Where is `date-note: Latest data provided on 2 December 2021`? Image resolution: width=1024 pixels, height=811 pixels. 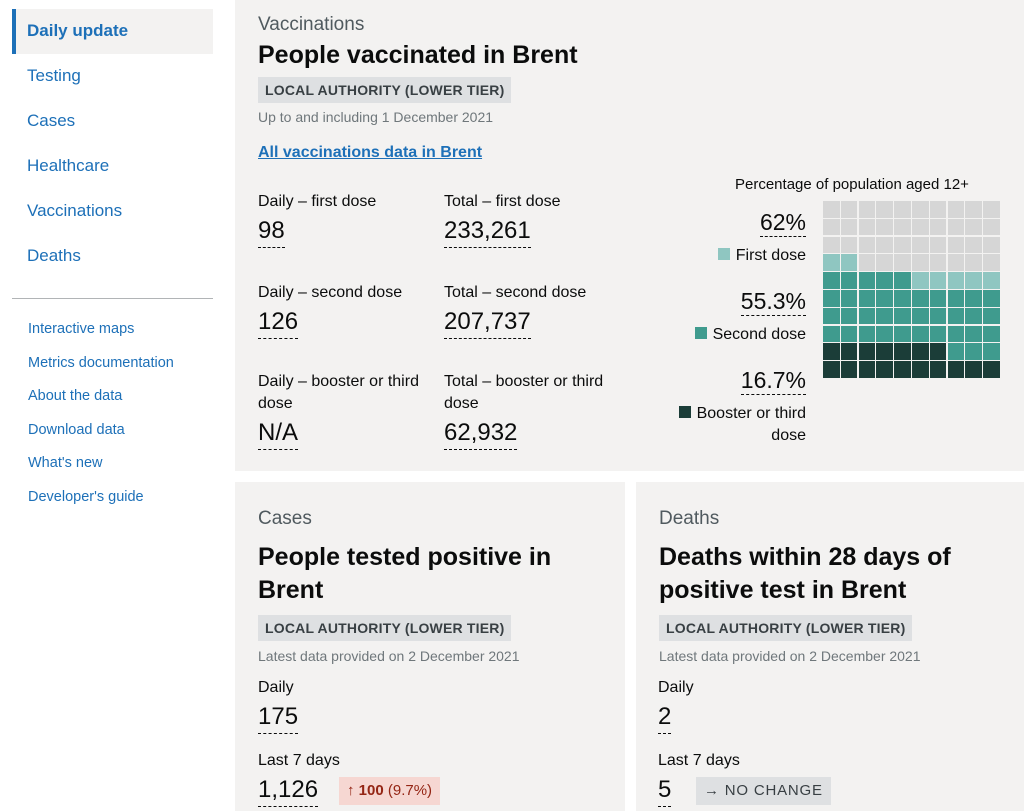
date-note: Latest data provided on 2 December 2021 is located at coordinates (389, 656).